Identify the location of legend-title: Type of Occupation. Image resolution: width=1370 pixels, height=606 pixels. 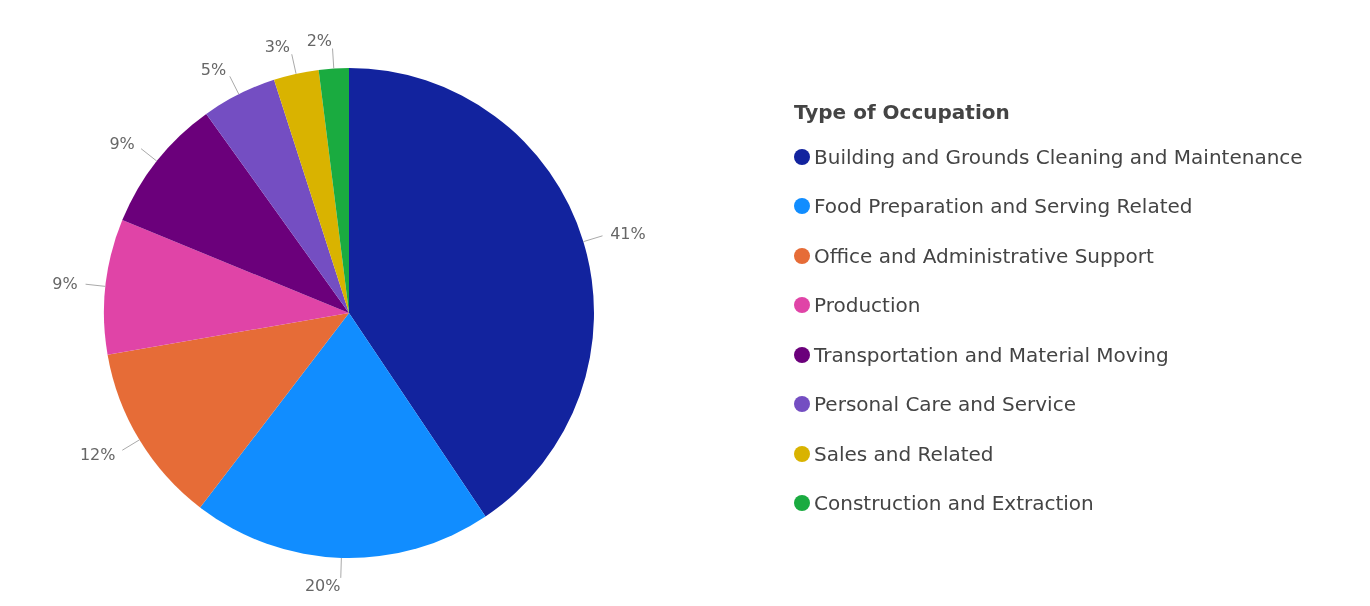
(902, 112).